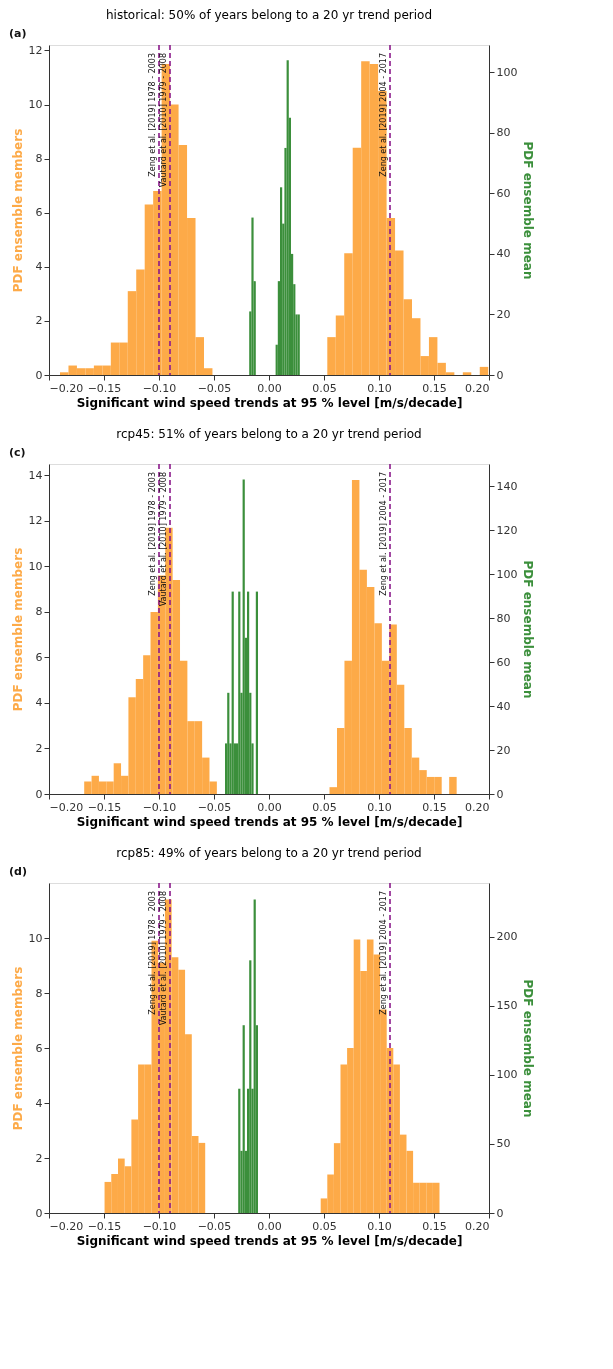  Describe the element at coordinates (18, 871) in the screenshot. I see `text: (d)` at that location.